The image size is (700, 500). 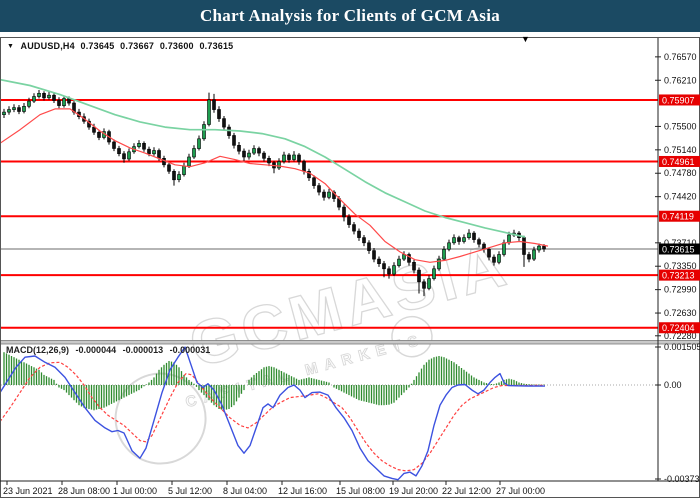 I want to click on current-price-badge: 0.73615, so click(x=678, y=249).